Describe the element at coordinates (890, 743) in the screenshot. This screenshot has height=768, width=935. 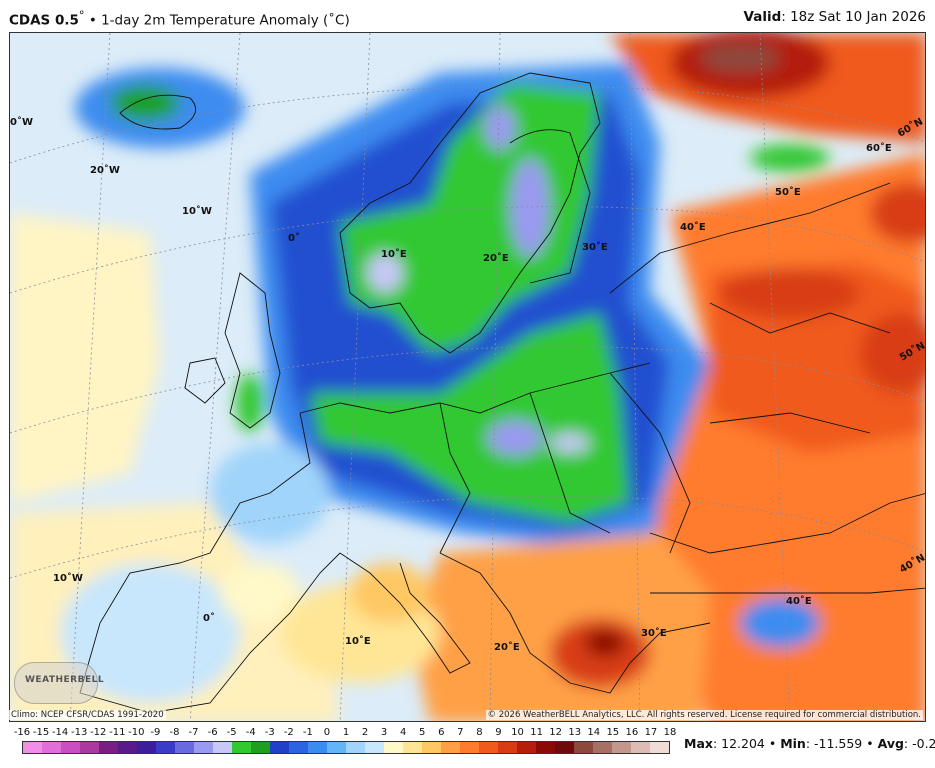
I see `avg-label: Avg` at that location.